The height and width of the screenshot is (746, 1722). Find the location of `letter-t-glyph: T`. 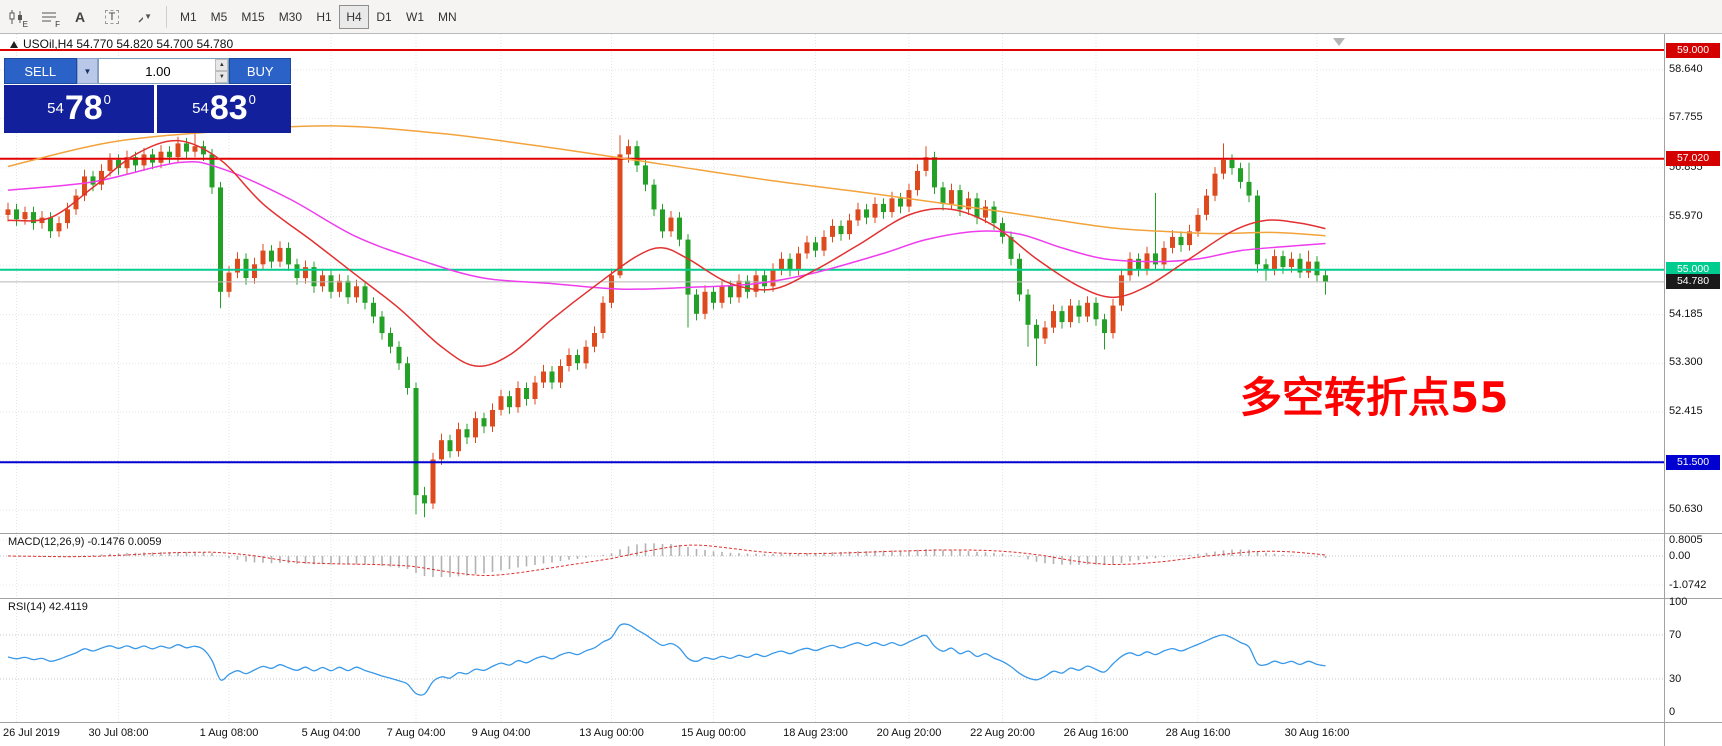

letter-t-glyph: T is located at coordinates (112, 16).